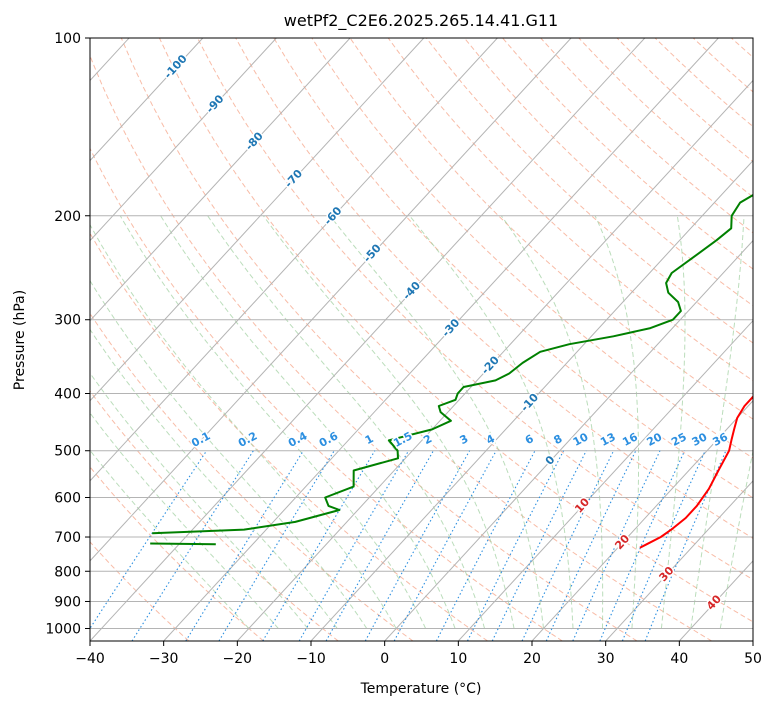  Describe the element at coordinates (67, 498) in the screenshot. I see `y-tick-label: 600` at that location.